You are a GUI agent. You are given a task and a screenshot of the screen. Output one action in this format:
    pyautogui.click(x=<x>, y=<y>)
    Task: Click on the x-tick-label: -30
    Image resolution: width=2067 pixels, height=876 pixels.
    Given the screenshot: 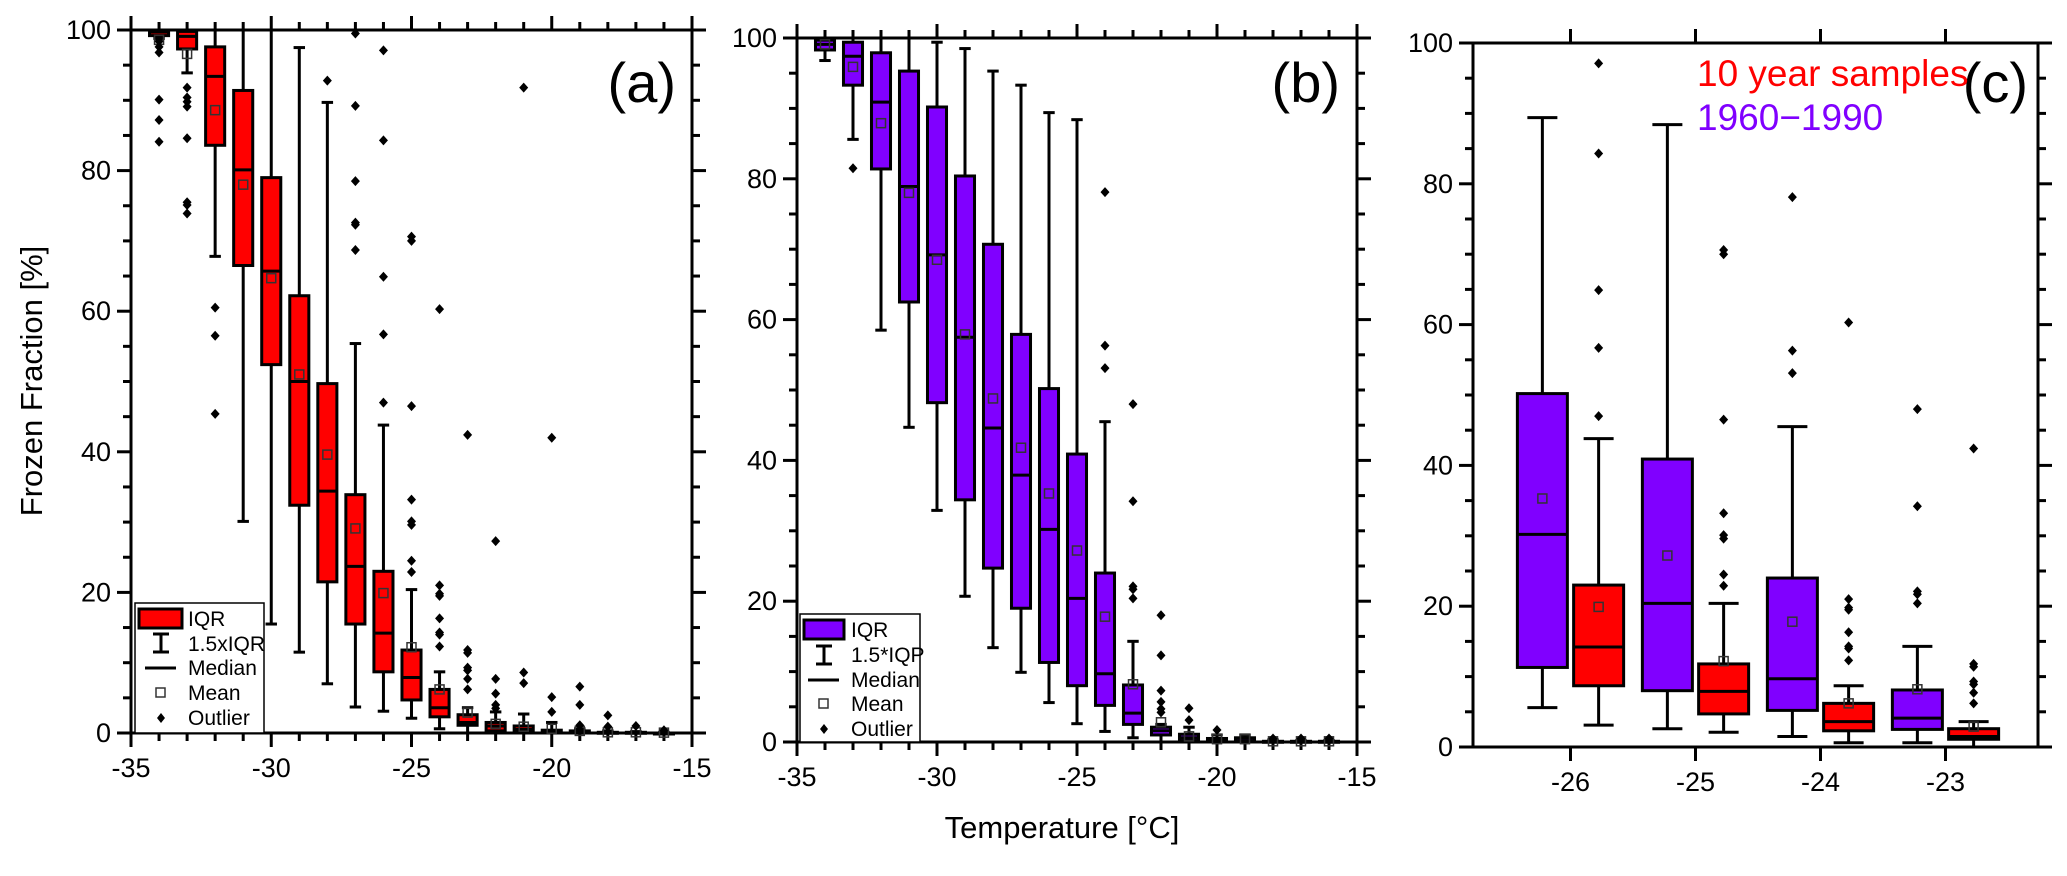 What is the action you would take?
    pyautogui.click(x=271, y=768)
    